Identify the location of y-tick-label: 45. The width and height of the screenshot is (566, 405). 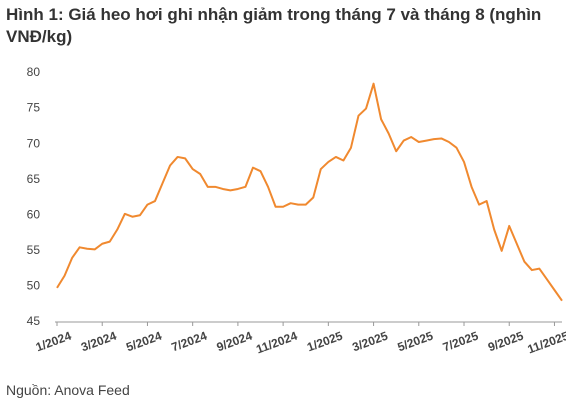
(34, 321).